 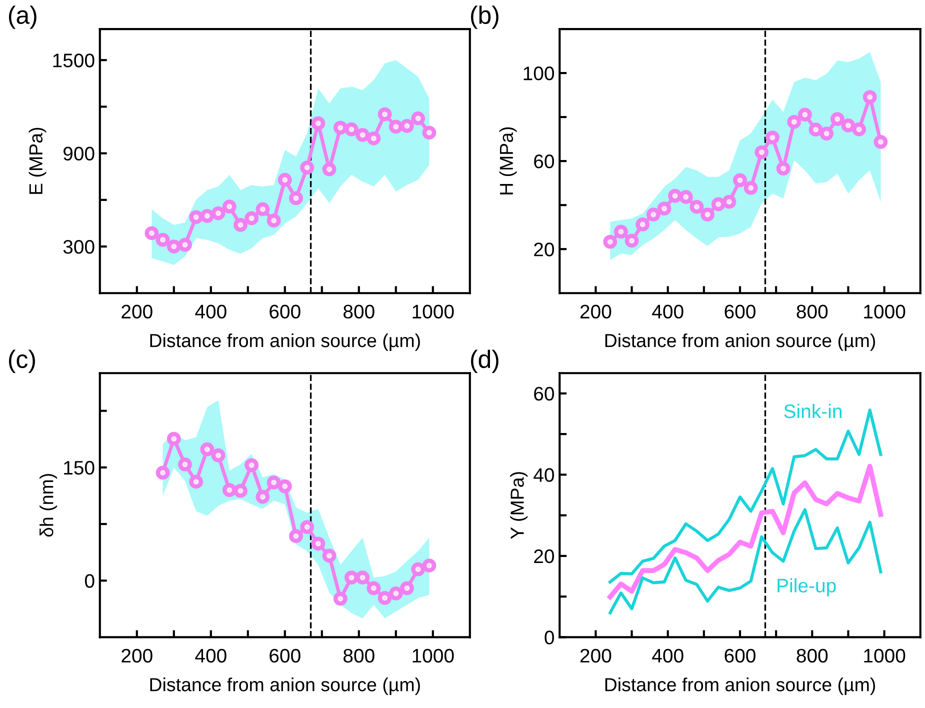 I want to click on chart-title: (a), so click(x=22, y=17).